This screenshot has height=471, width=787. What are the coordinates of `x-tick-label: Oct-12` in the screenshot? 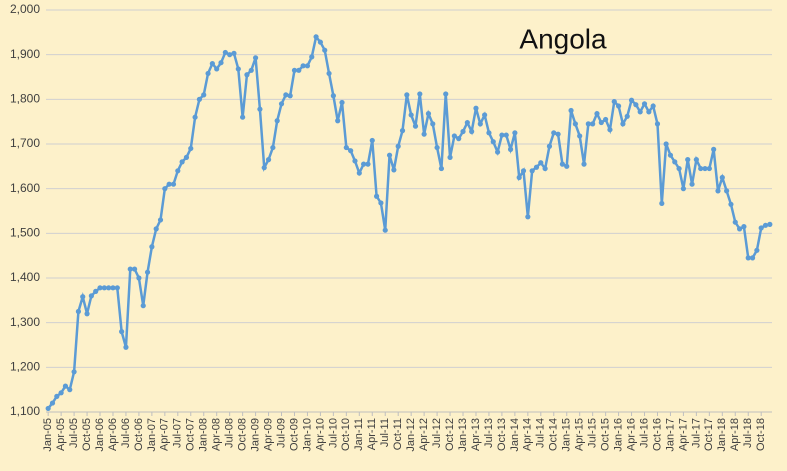 It's located at (450, 434).